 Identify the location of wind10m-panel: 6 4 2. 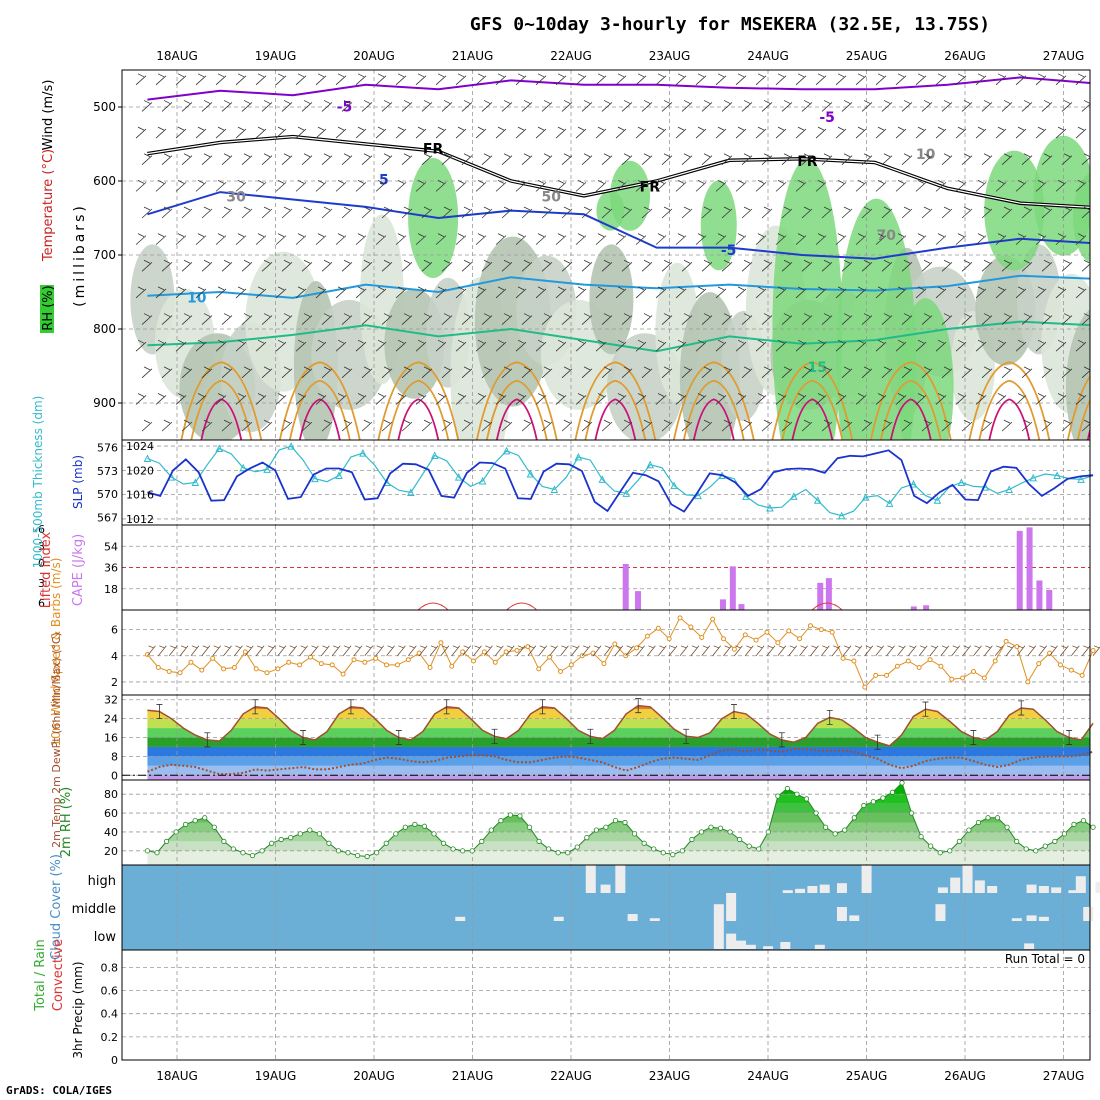
(605, 652).